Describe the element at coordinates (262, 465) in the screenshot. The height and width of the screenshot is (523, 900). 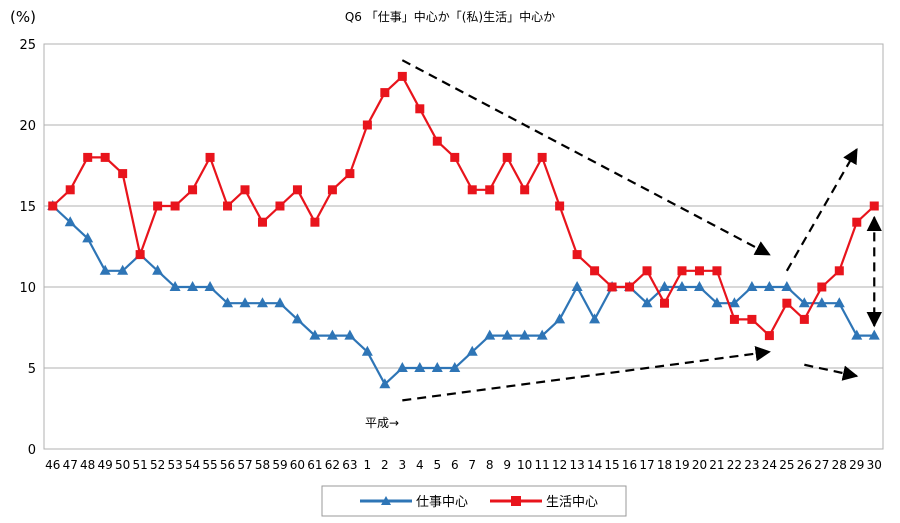
I see `x-tick-label: 58` at that location.